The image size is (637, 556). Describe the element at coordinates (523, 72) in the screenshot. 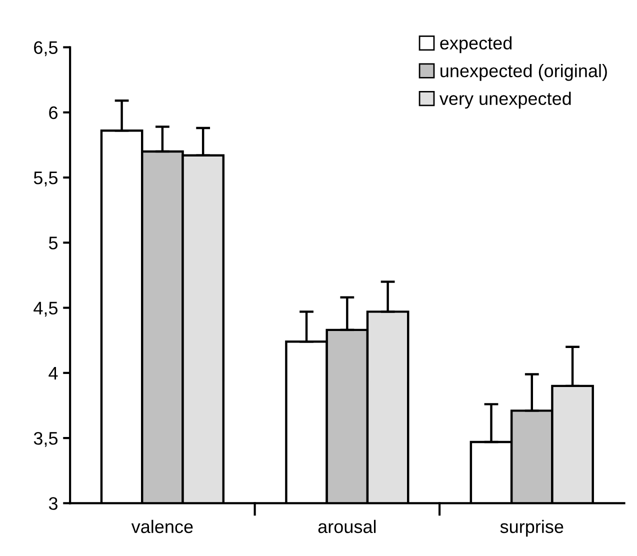

I see `legend-label: unexpected (original)` at that location.